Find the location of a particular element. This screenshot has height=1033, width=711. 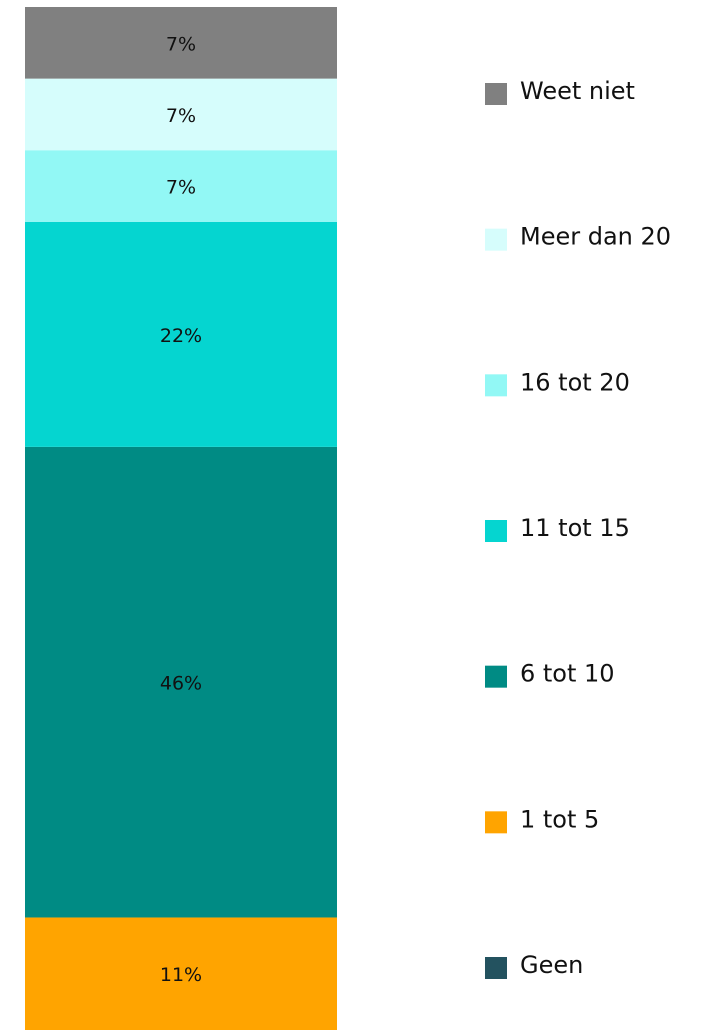

segment-label: 22% is located at coordinates (181, 336).